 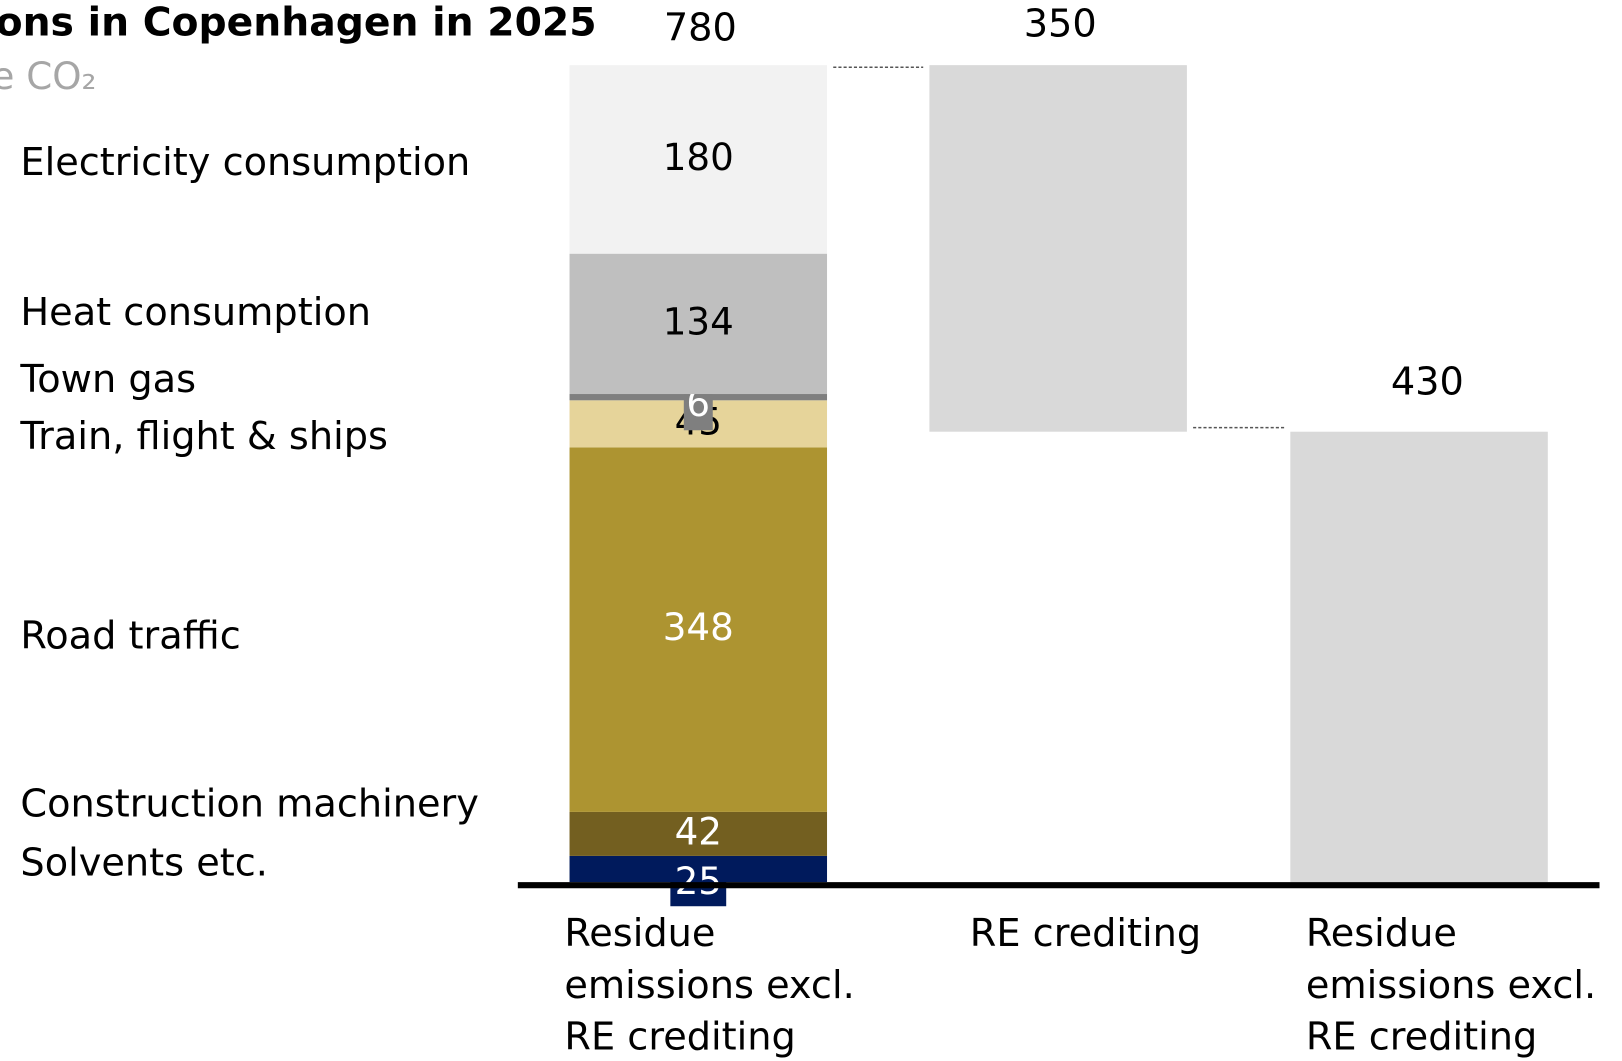 I want to click on value-label: 430, so click(x=1427, y=382).